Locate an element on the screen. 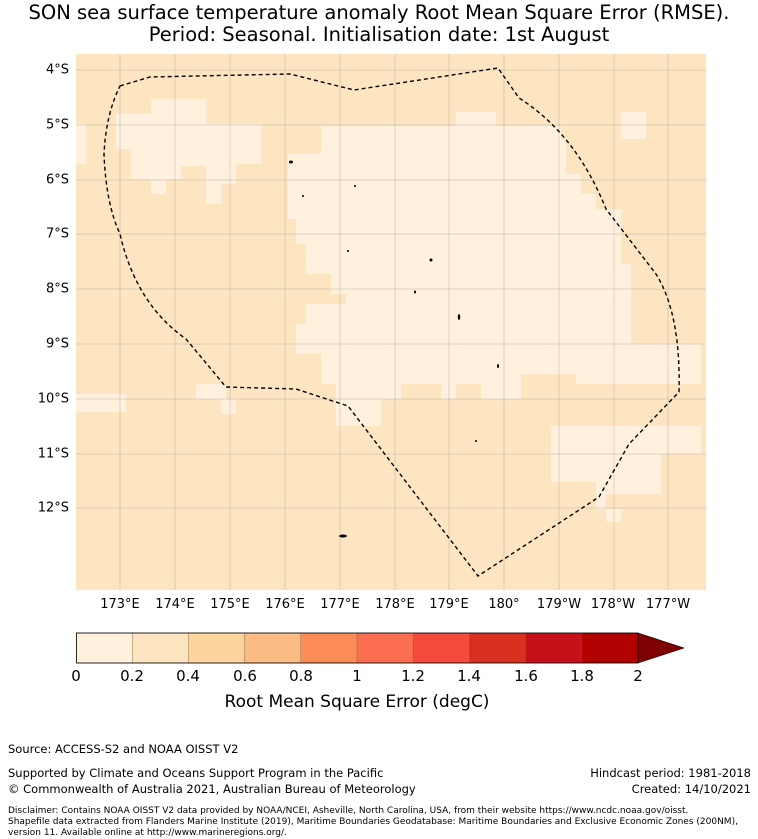  lat-label: 5°S is located at coordinates (57, 125).